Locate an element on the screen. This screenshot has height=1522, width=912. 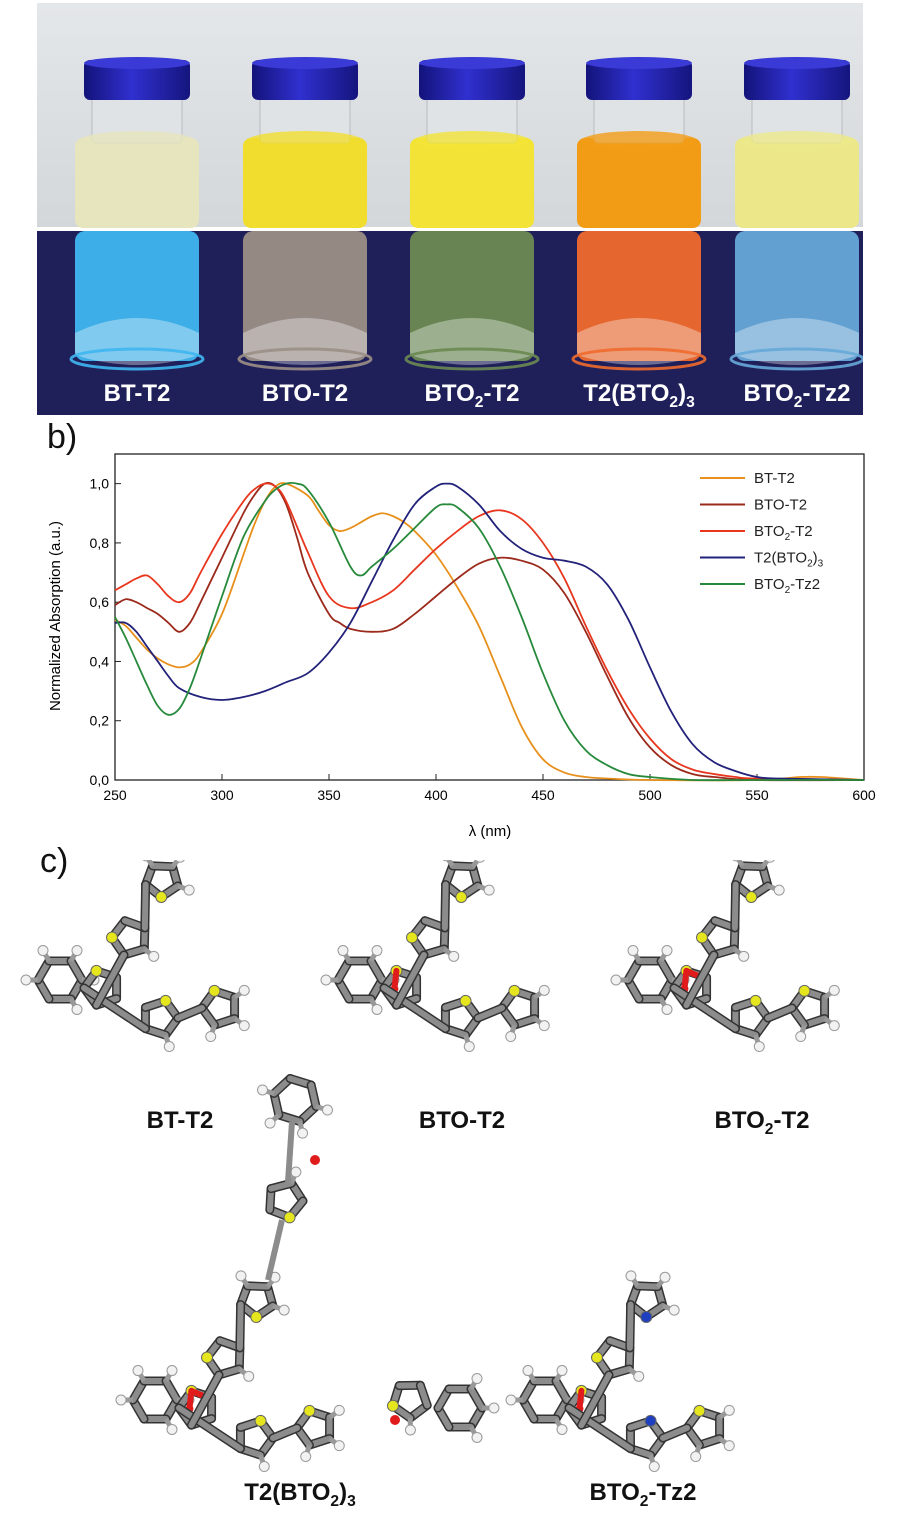
vial-label: BTO2-Tz2 is located at coordinates (797, 395).